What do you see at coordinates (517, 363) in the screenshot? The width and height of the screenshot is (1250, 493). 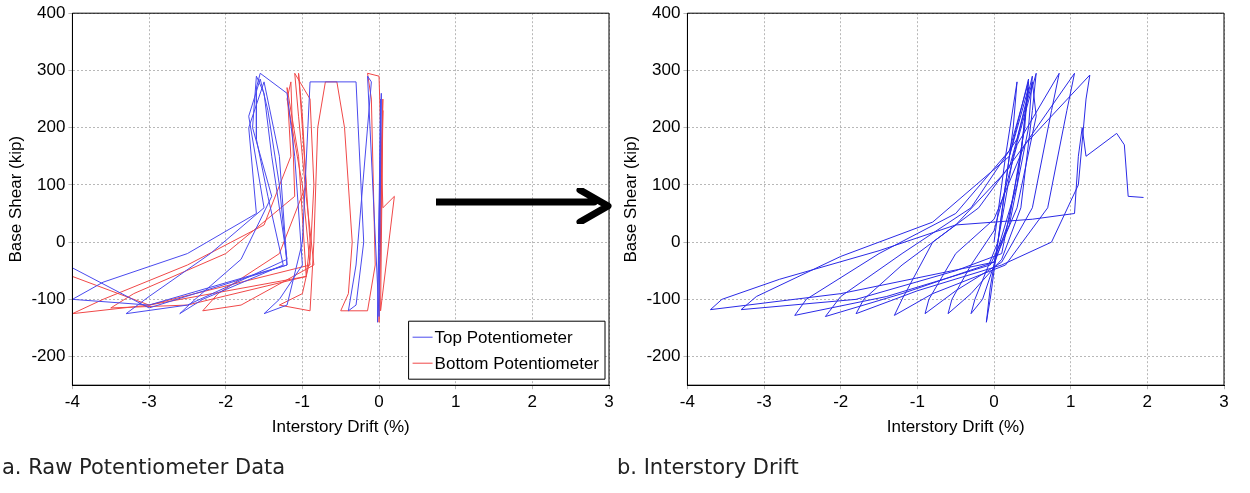 I see `legend-label: Bottom Potentiometer` at bounding box center [517, 363].